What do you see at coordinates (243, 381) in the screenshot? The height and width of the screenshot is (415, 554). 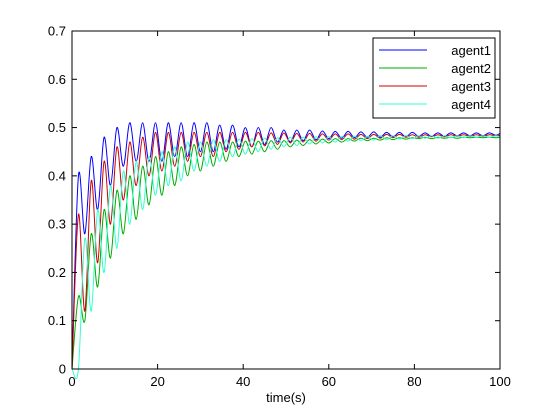 I see `x-tick-label: 40` at bounding box center [243, 381].